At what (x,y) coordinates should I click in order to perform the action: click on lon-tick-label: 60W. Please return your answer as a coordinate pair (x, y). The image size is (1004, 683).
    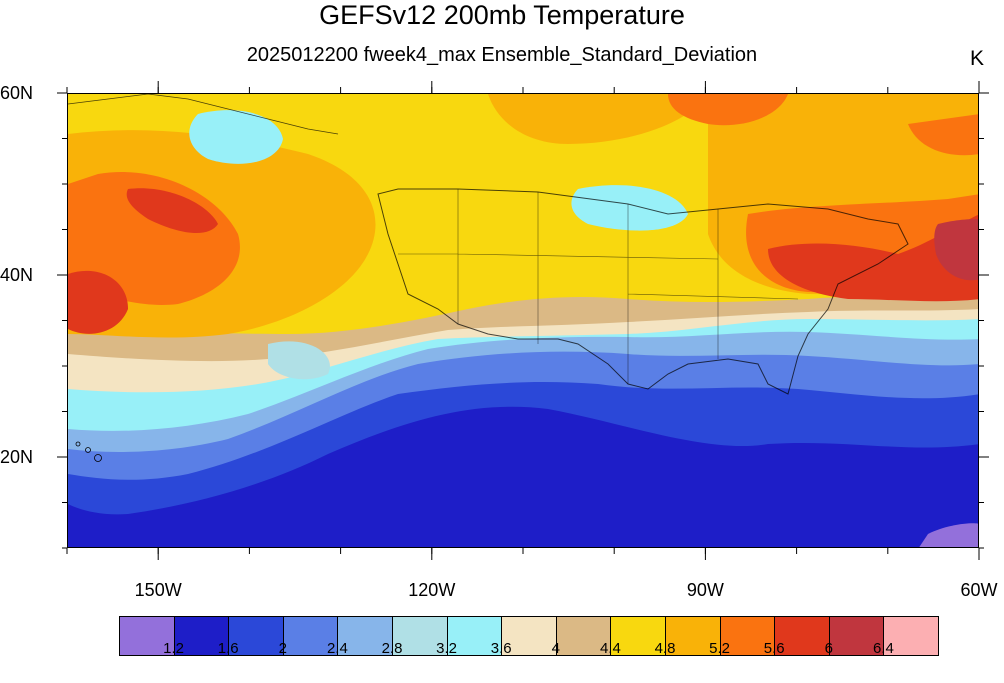
    Looking at the image, I should click on (979, 590).